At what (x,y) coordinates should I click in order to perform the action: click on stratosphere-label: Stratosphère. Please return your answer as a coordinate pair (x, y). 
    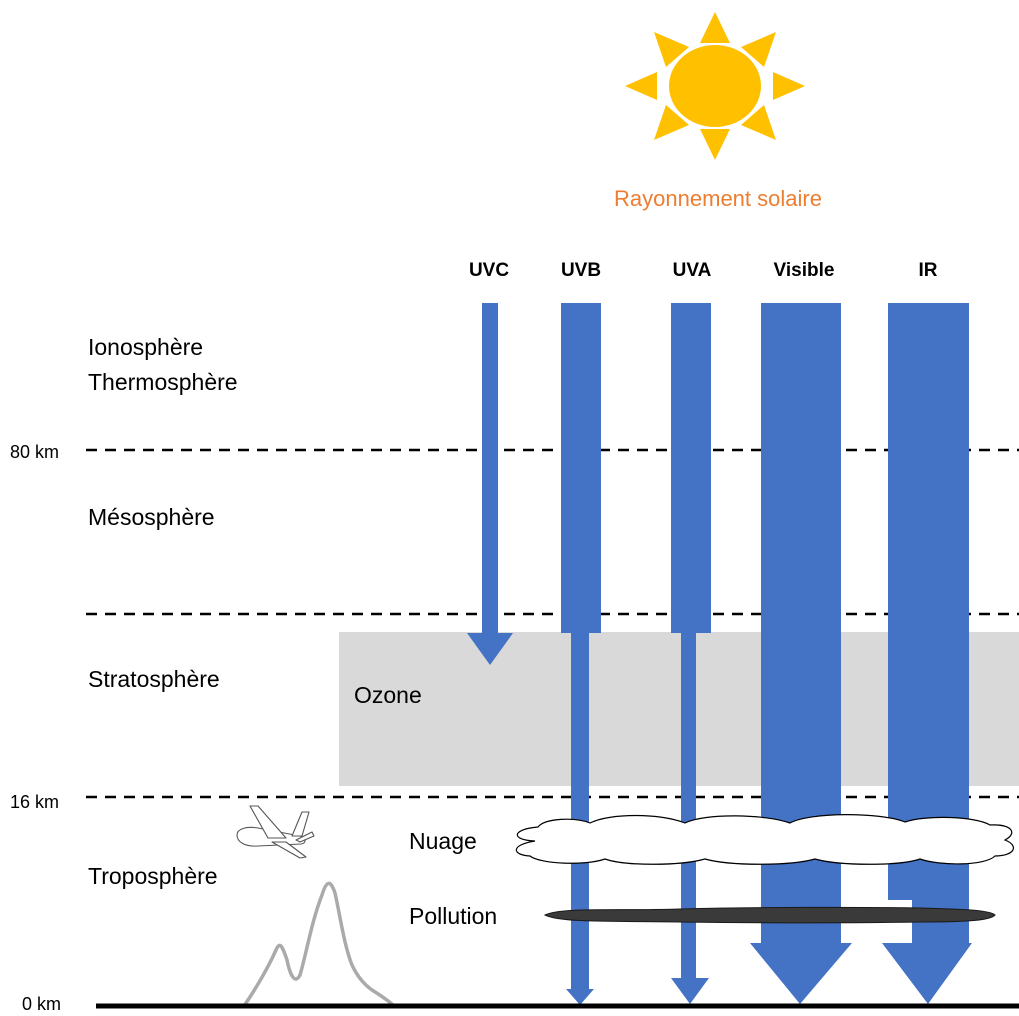
    Looking at the image, I should click on (154, 679).